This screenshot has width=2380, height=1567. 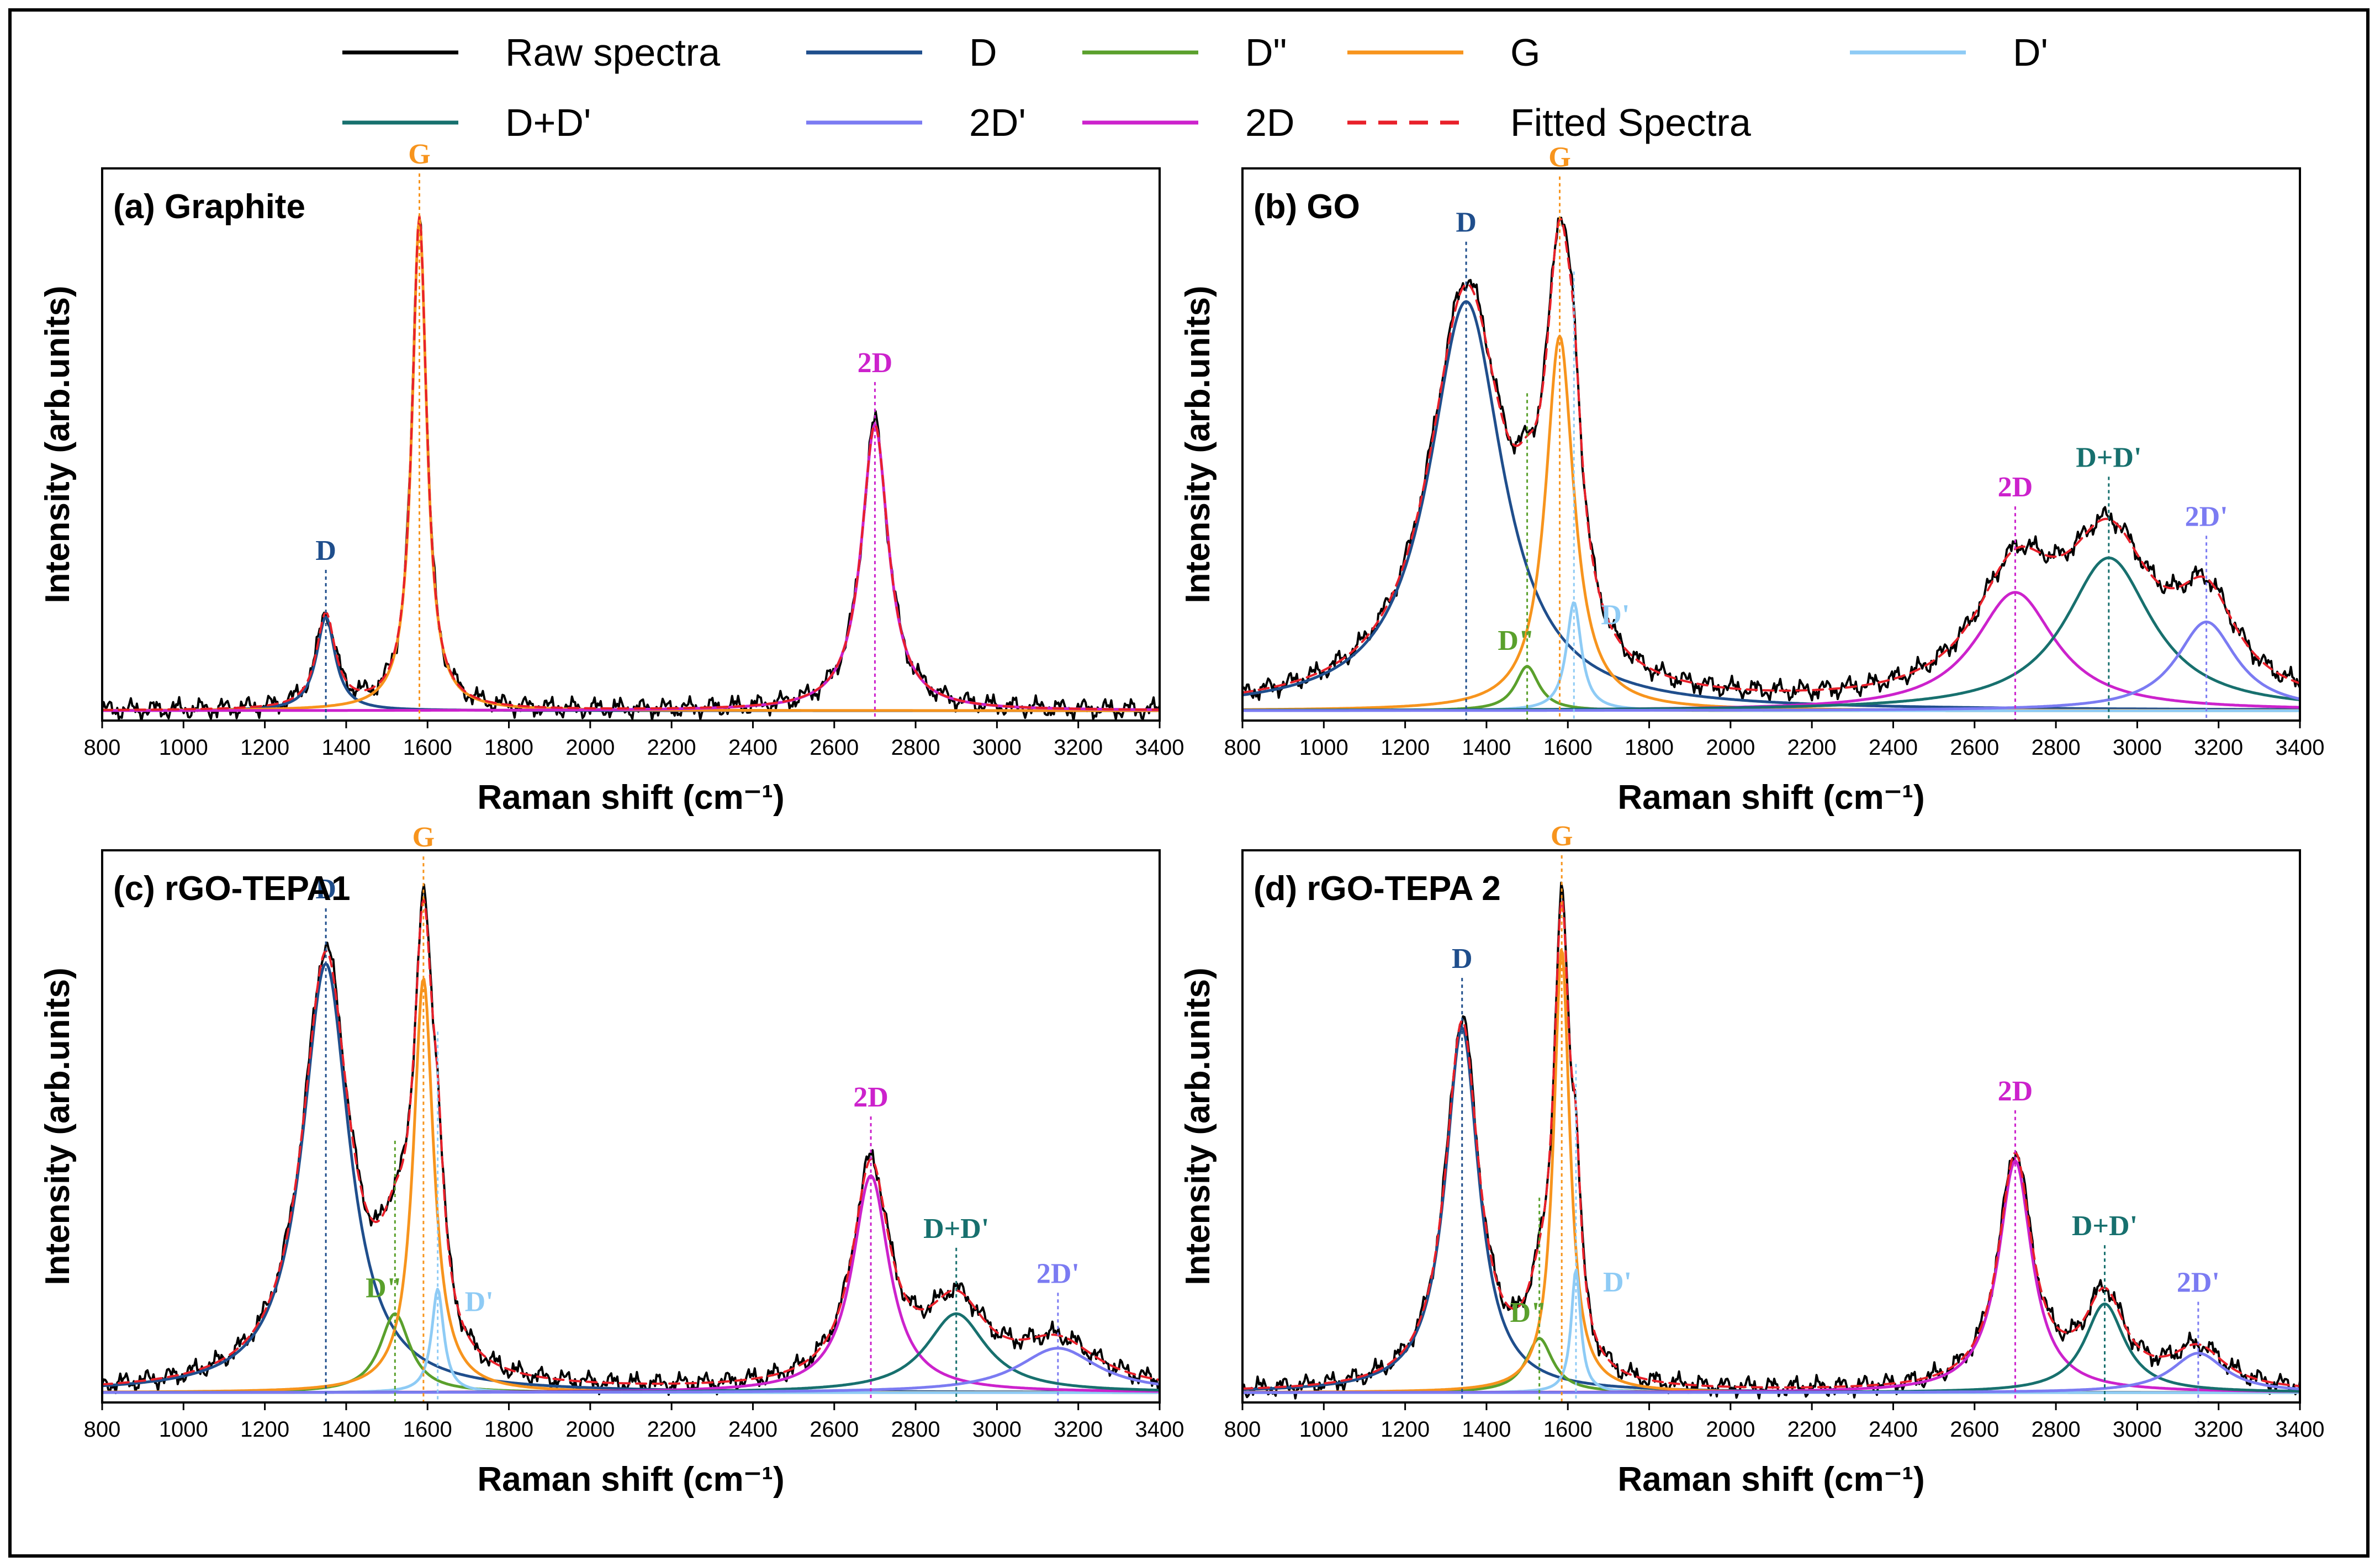 I want to click on legend-label-G: G, so click(x=1525, y=52).